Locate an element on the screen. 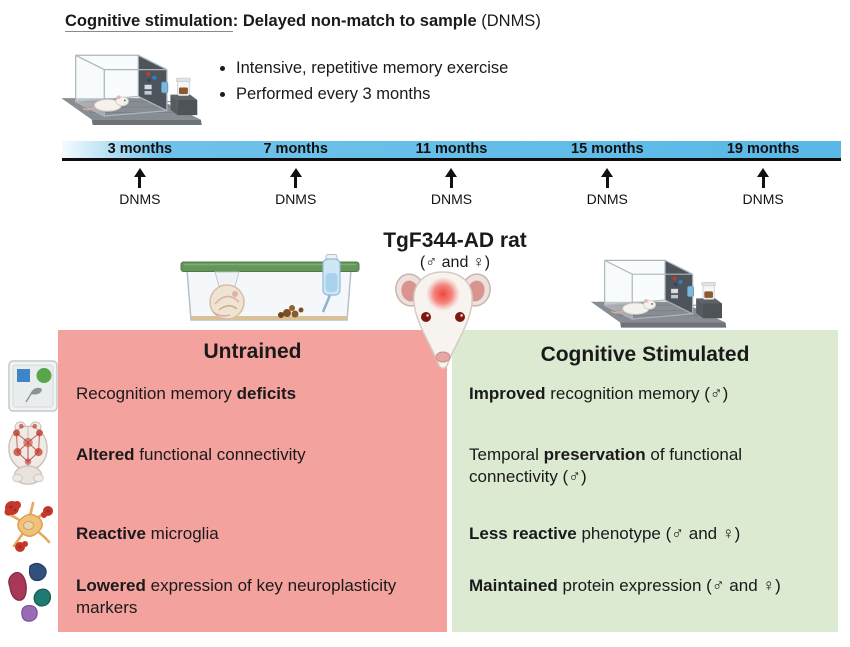 This screenshot has height=647, width=850. protein-markers-icon is located at coordinates (30, 592).